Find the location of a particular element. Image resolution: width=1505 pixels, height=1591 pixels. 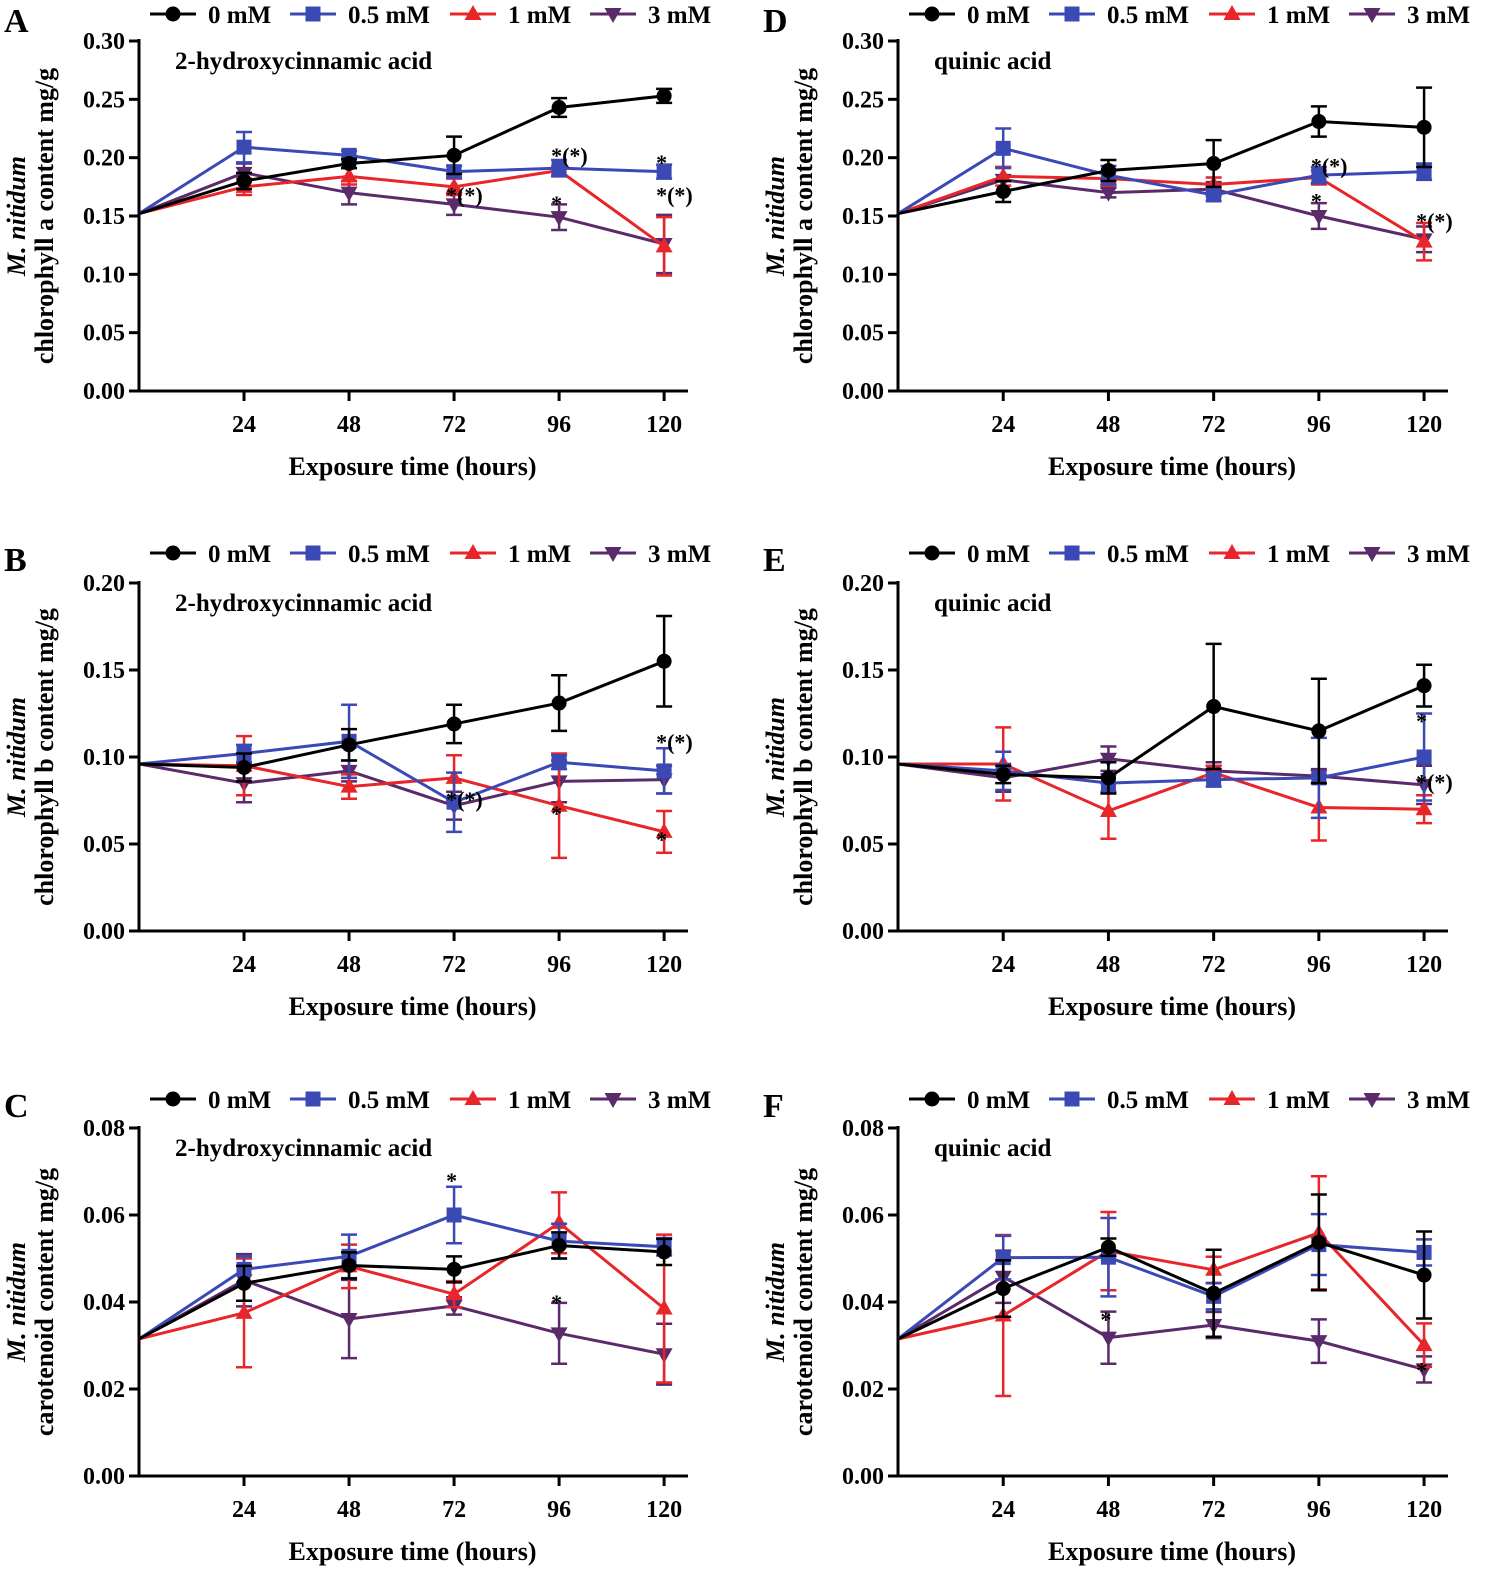

panel-letter: A is located at coordinates (16, 21).